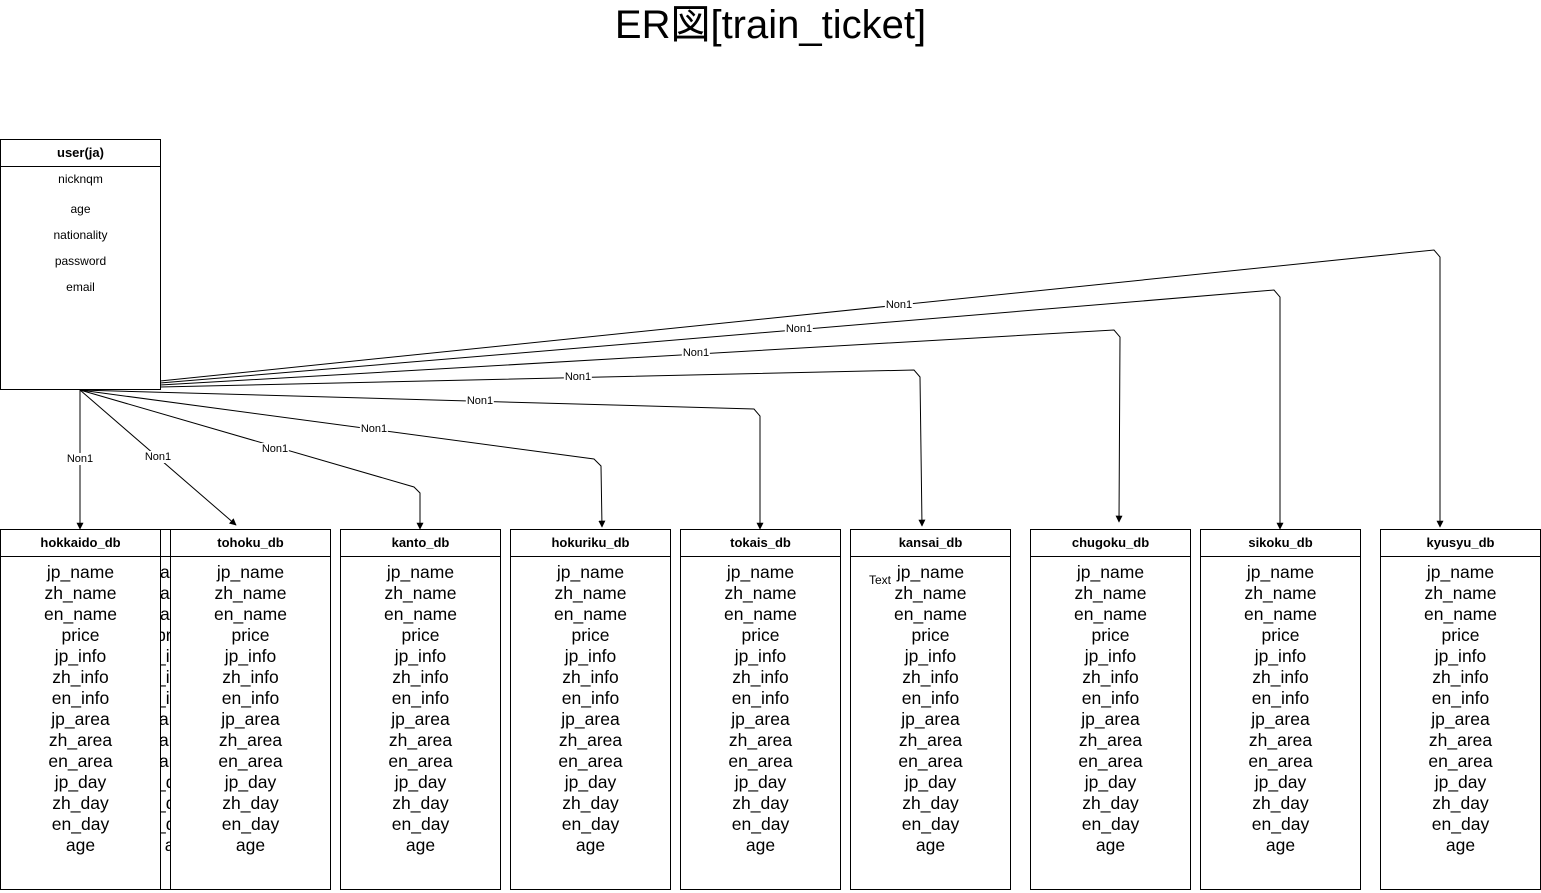 Image resolution: width=1541 pixels, height=893 pixels. Describe the element at coordinates (158, 457) in the screenshot. I see `relation-label-tohoku: Non1` at that location.